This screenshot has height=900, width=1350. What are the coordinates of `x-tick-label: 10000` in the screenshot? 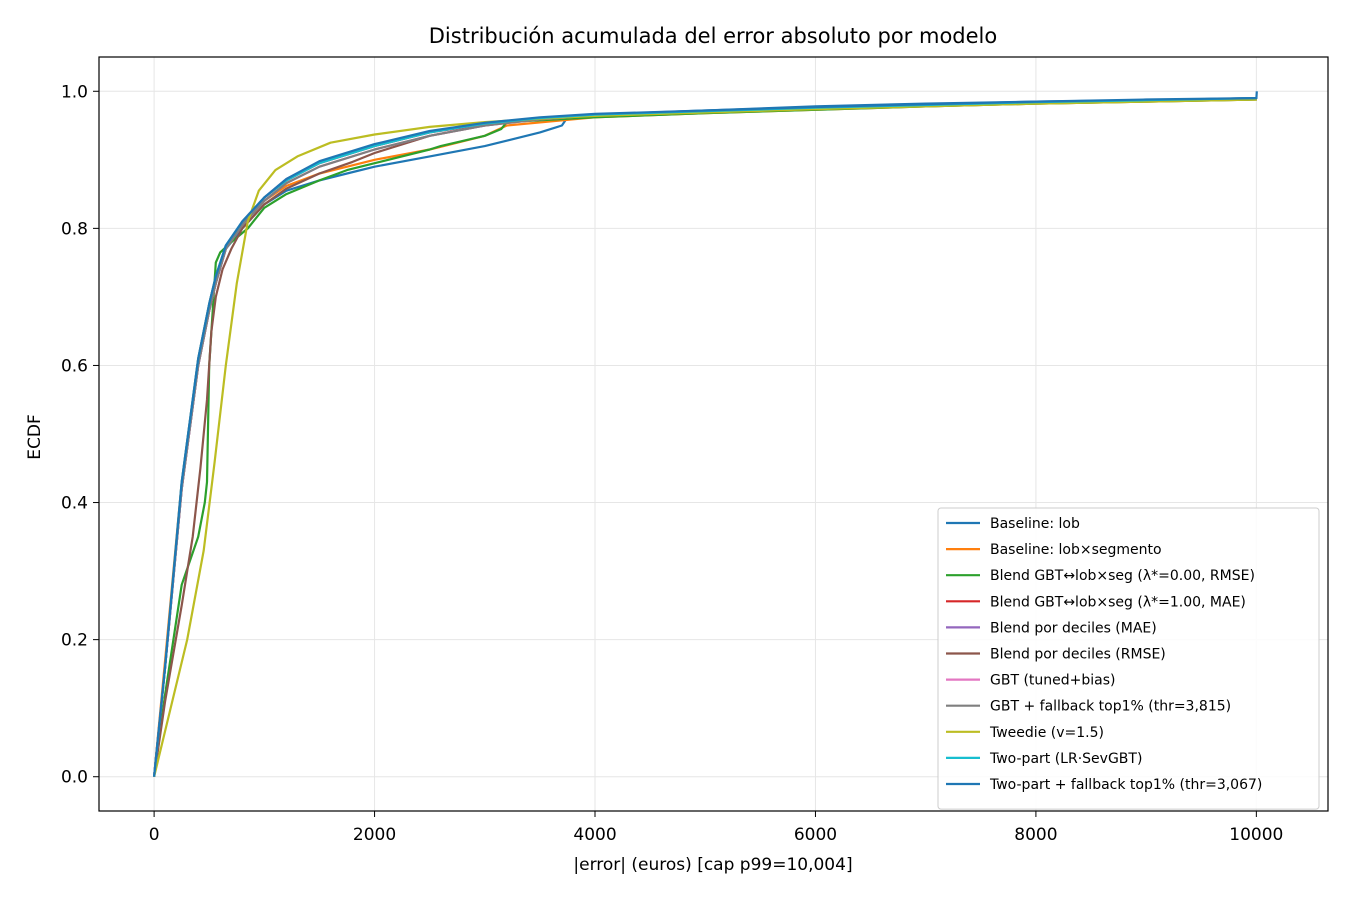 It's located at (1256, 835).